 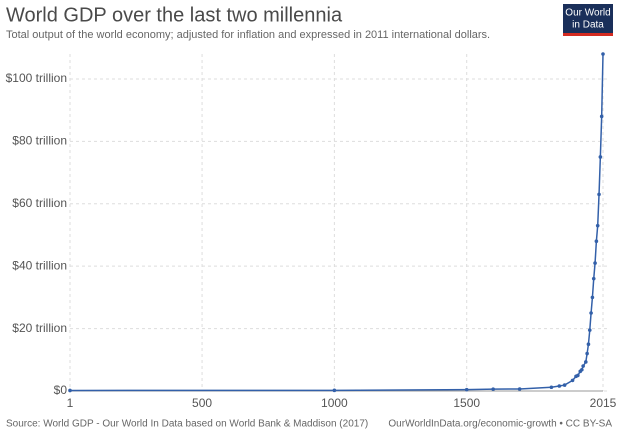 I want to click on x-tick-label: 1500, so click(x=466, y=403).